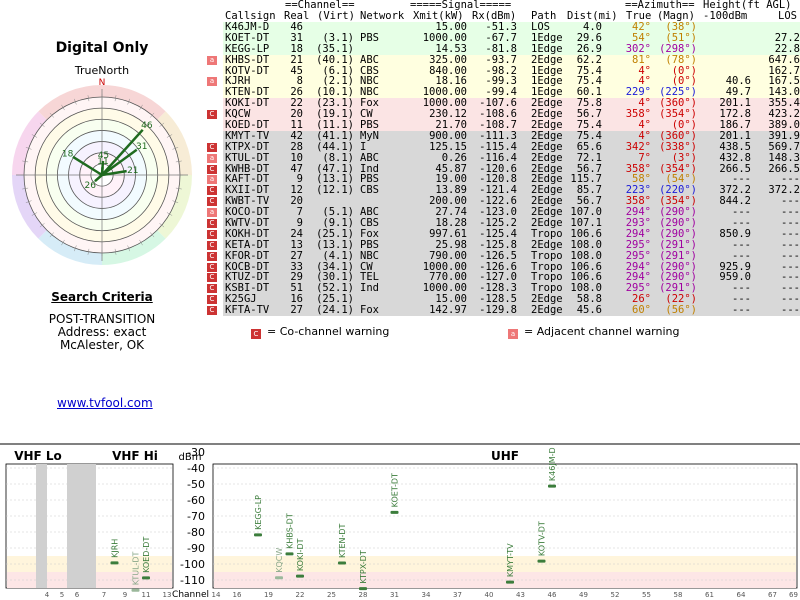  Describe the element at coordinates (296, 103) in the screenshot. I see `cell-real: 22` at that location.